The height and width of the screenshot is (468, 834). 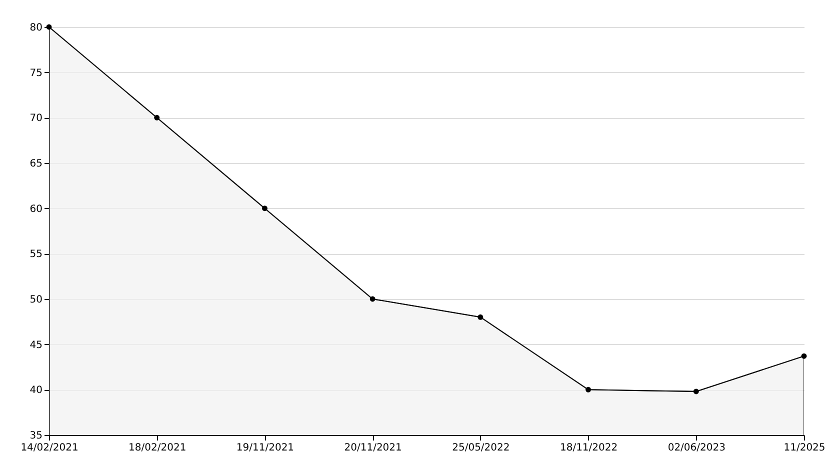 What do you see at coordinates (36, 73) in the screenshot?
I see `y-tick-label: 75` at bounding box center [36, 73].